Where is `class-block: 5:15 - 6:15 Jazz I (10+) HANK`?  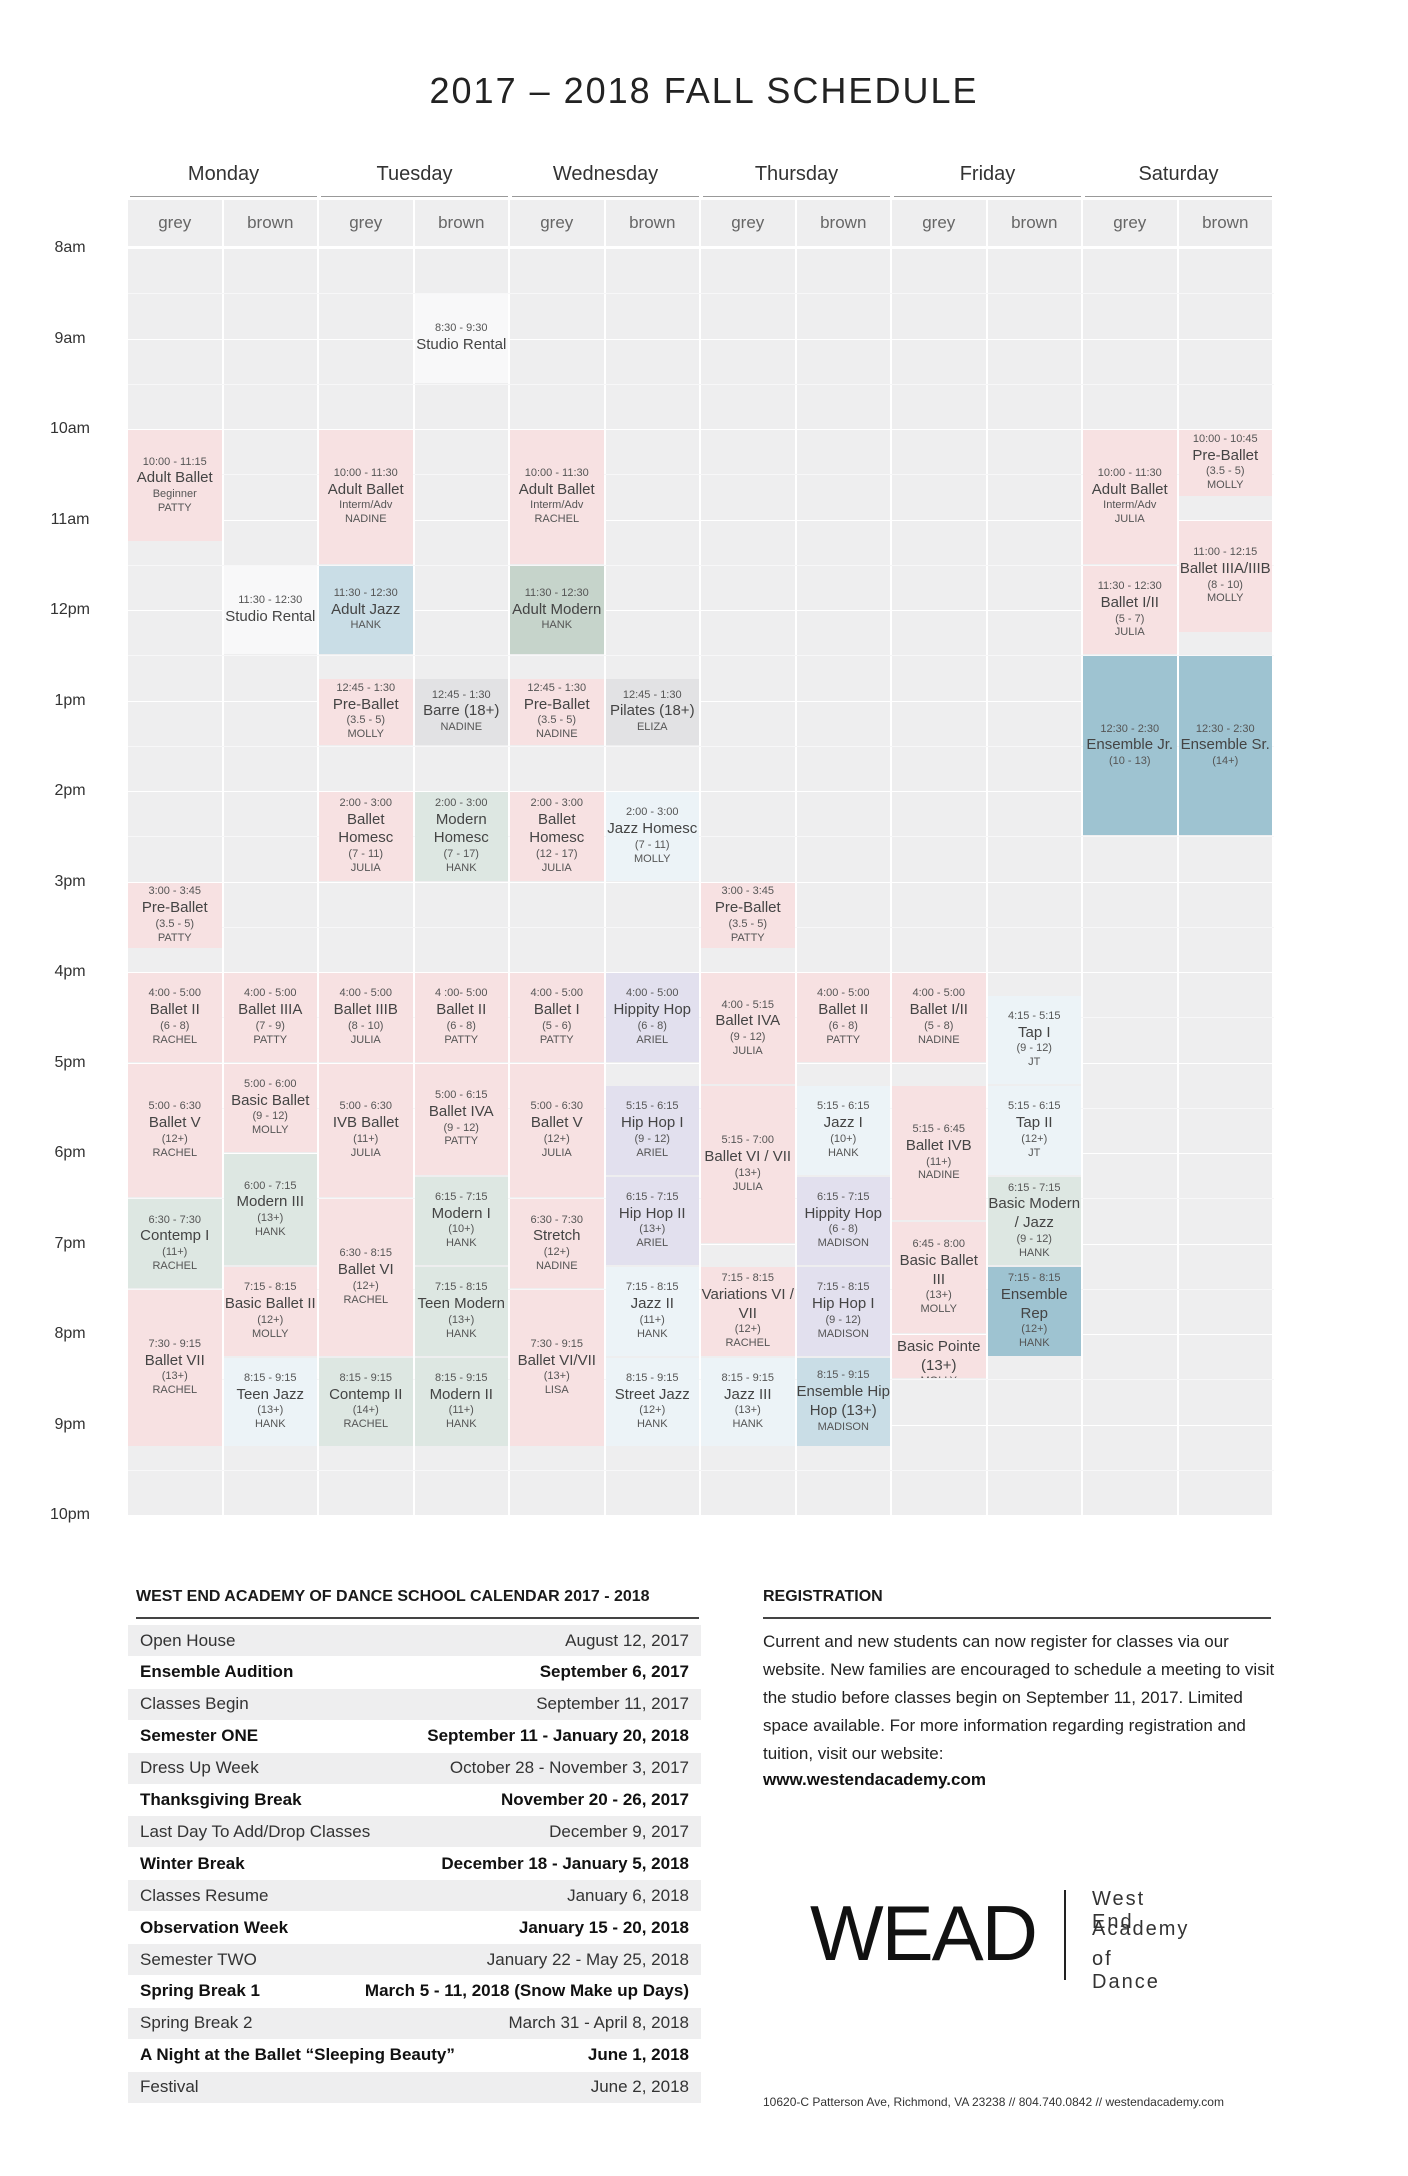 class-block: 5:15 - 6:15 Jazz I (10+) HANK is located at coordinates (843, 1130).